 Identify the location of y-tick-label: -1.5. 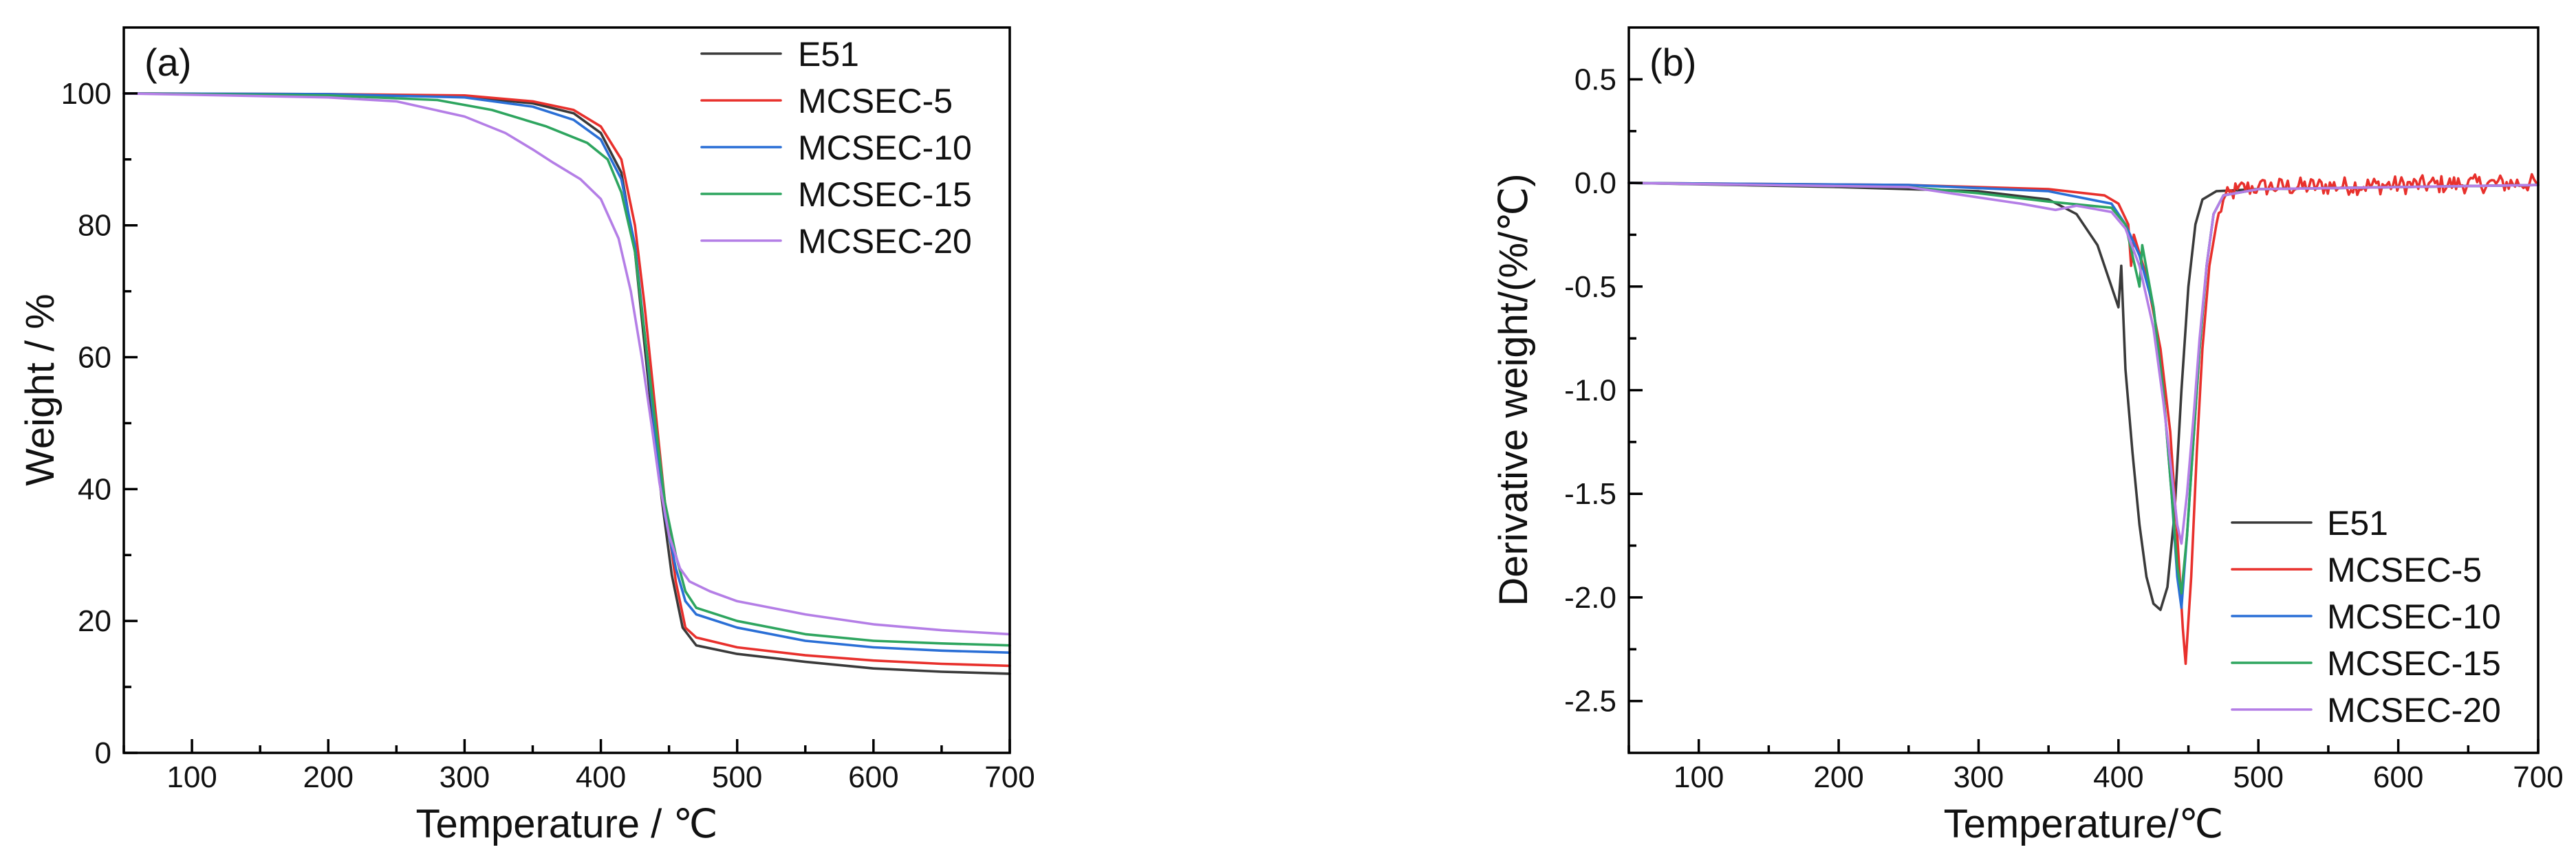
(1590, 494).